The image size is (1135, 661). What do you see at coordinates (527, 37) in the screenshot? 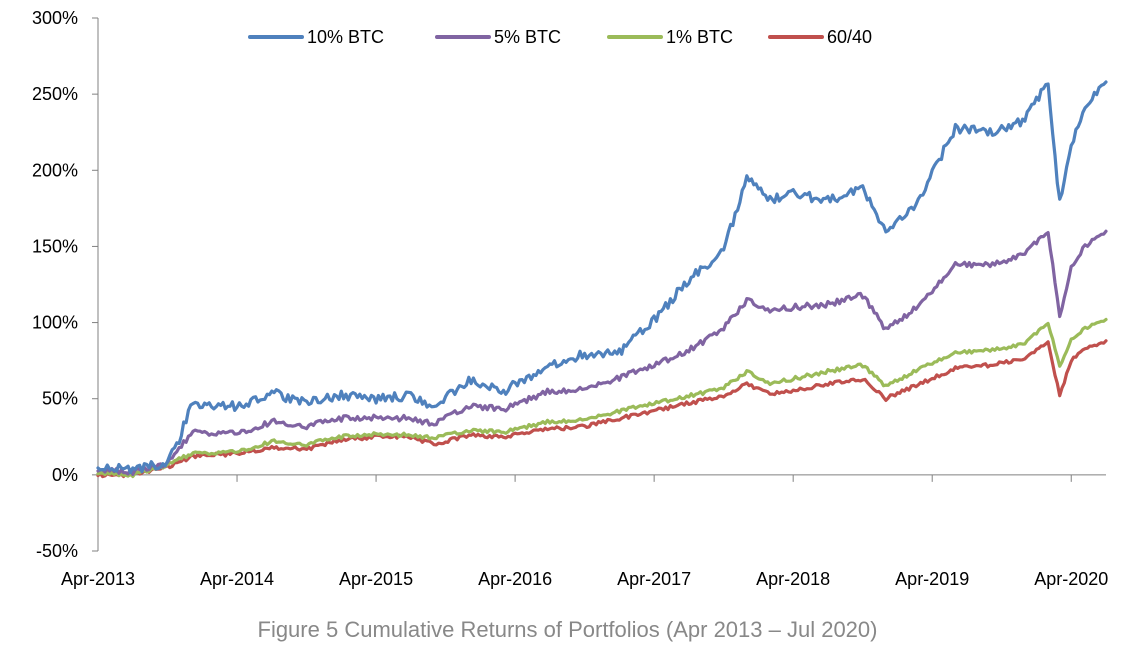
I see `legend-label: 5% BTC` at bounding box center [527, 37].